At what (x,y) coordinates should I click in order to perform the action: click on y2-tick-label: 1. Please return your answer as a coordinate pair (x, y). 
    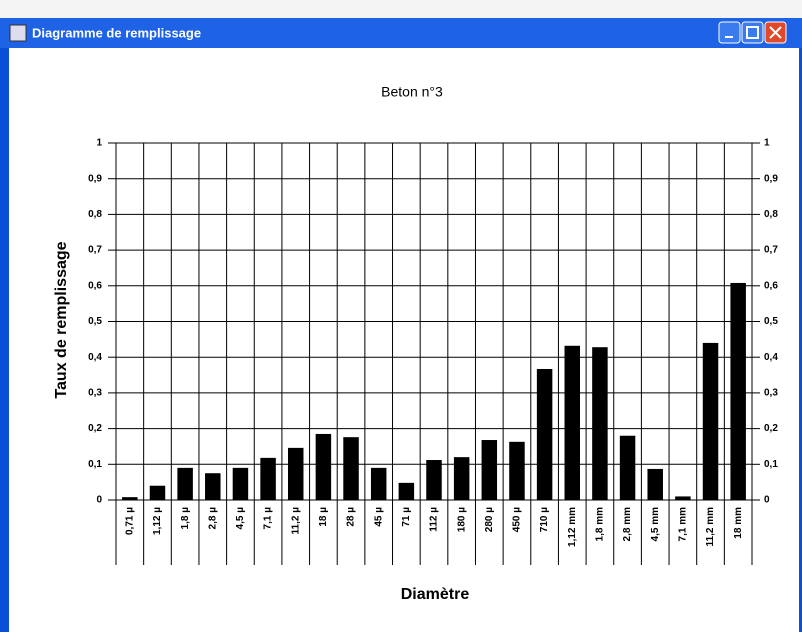
    Looking at the image, I should click on (767, 143).